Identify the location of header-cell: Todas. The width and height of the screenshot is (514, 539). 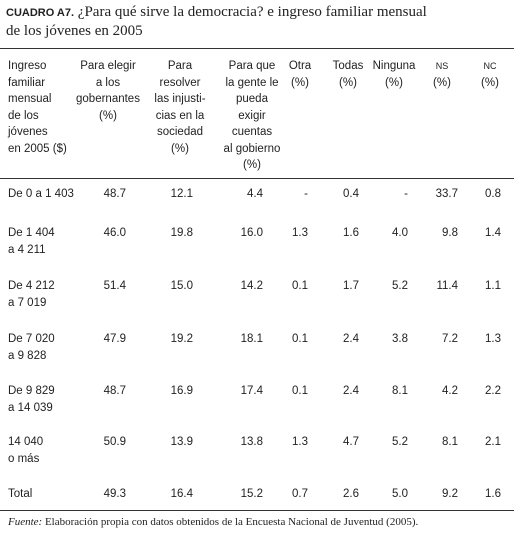
(348, 66).